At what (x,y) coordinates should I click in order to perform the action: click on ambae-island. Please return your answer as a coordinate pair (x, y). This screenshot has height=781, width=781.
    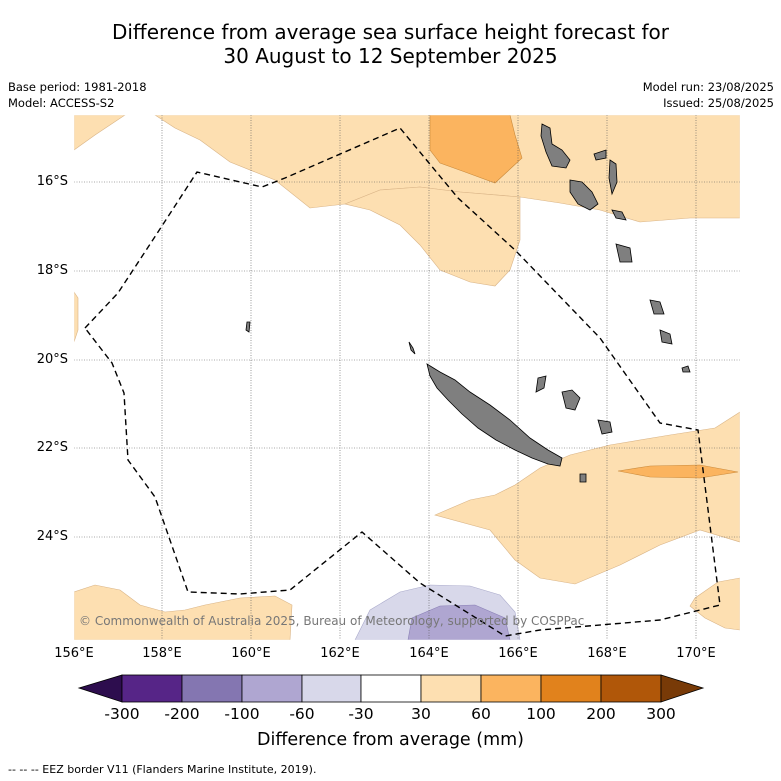
    Looking at the image, I should click on (600, 155).